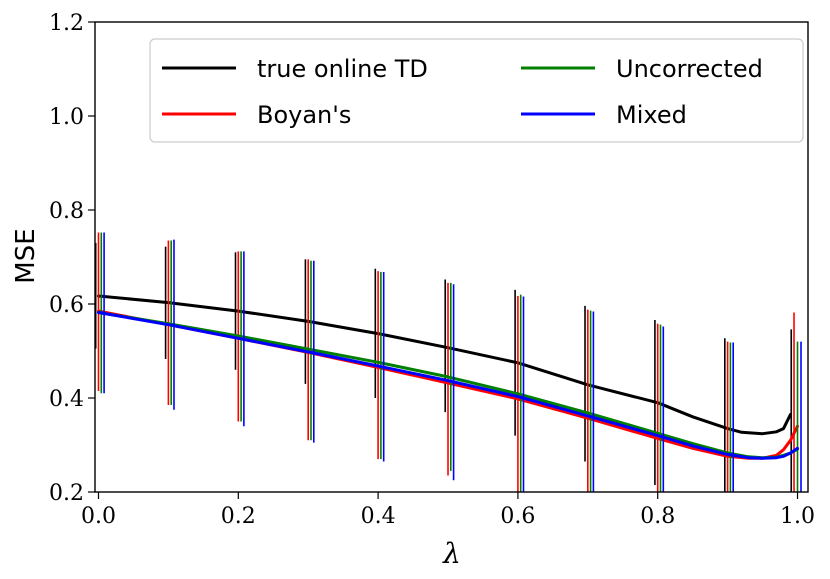 This screenshot has height=579, width=830. I want to click on x-tick-label: 0.2, so click(238, 516).